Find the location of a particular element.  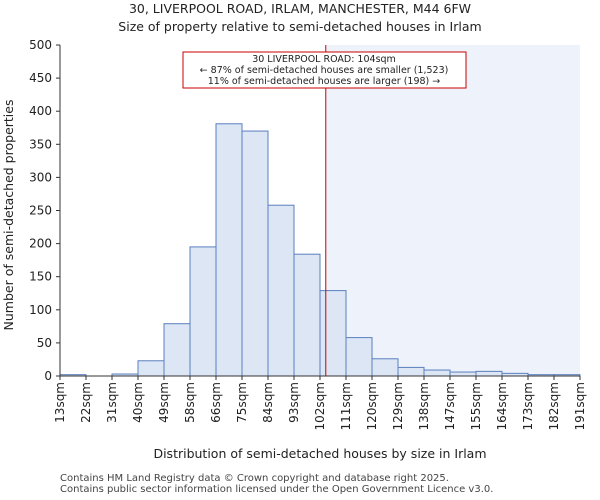

x-tick-label-155sqm: 155sqm is located at coordinates (476, 406).